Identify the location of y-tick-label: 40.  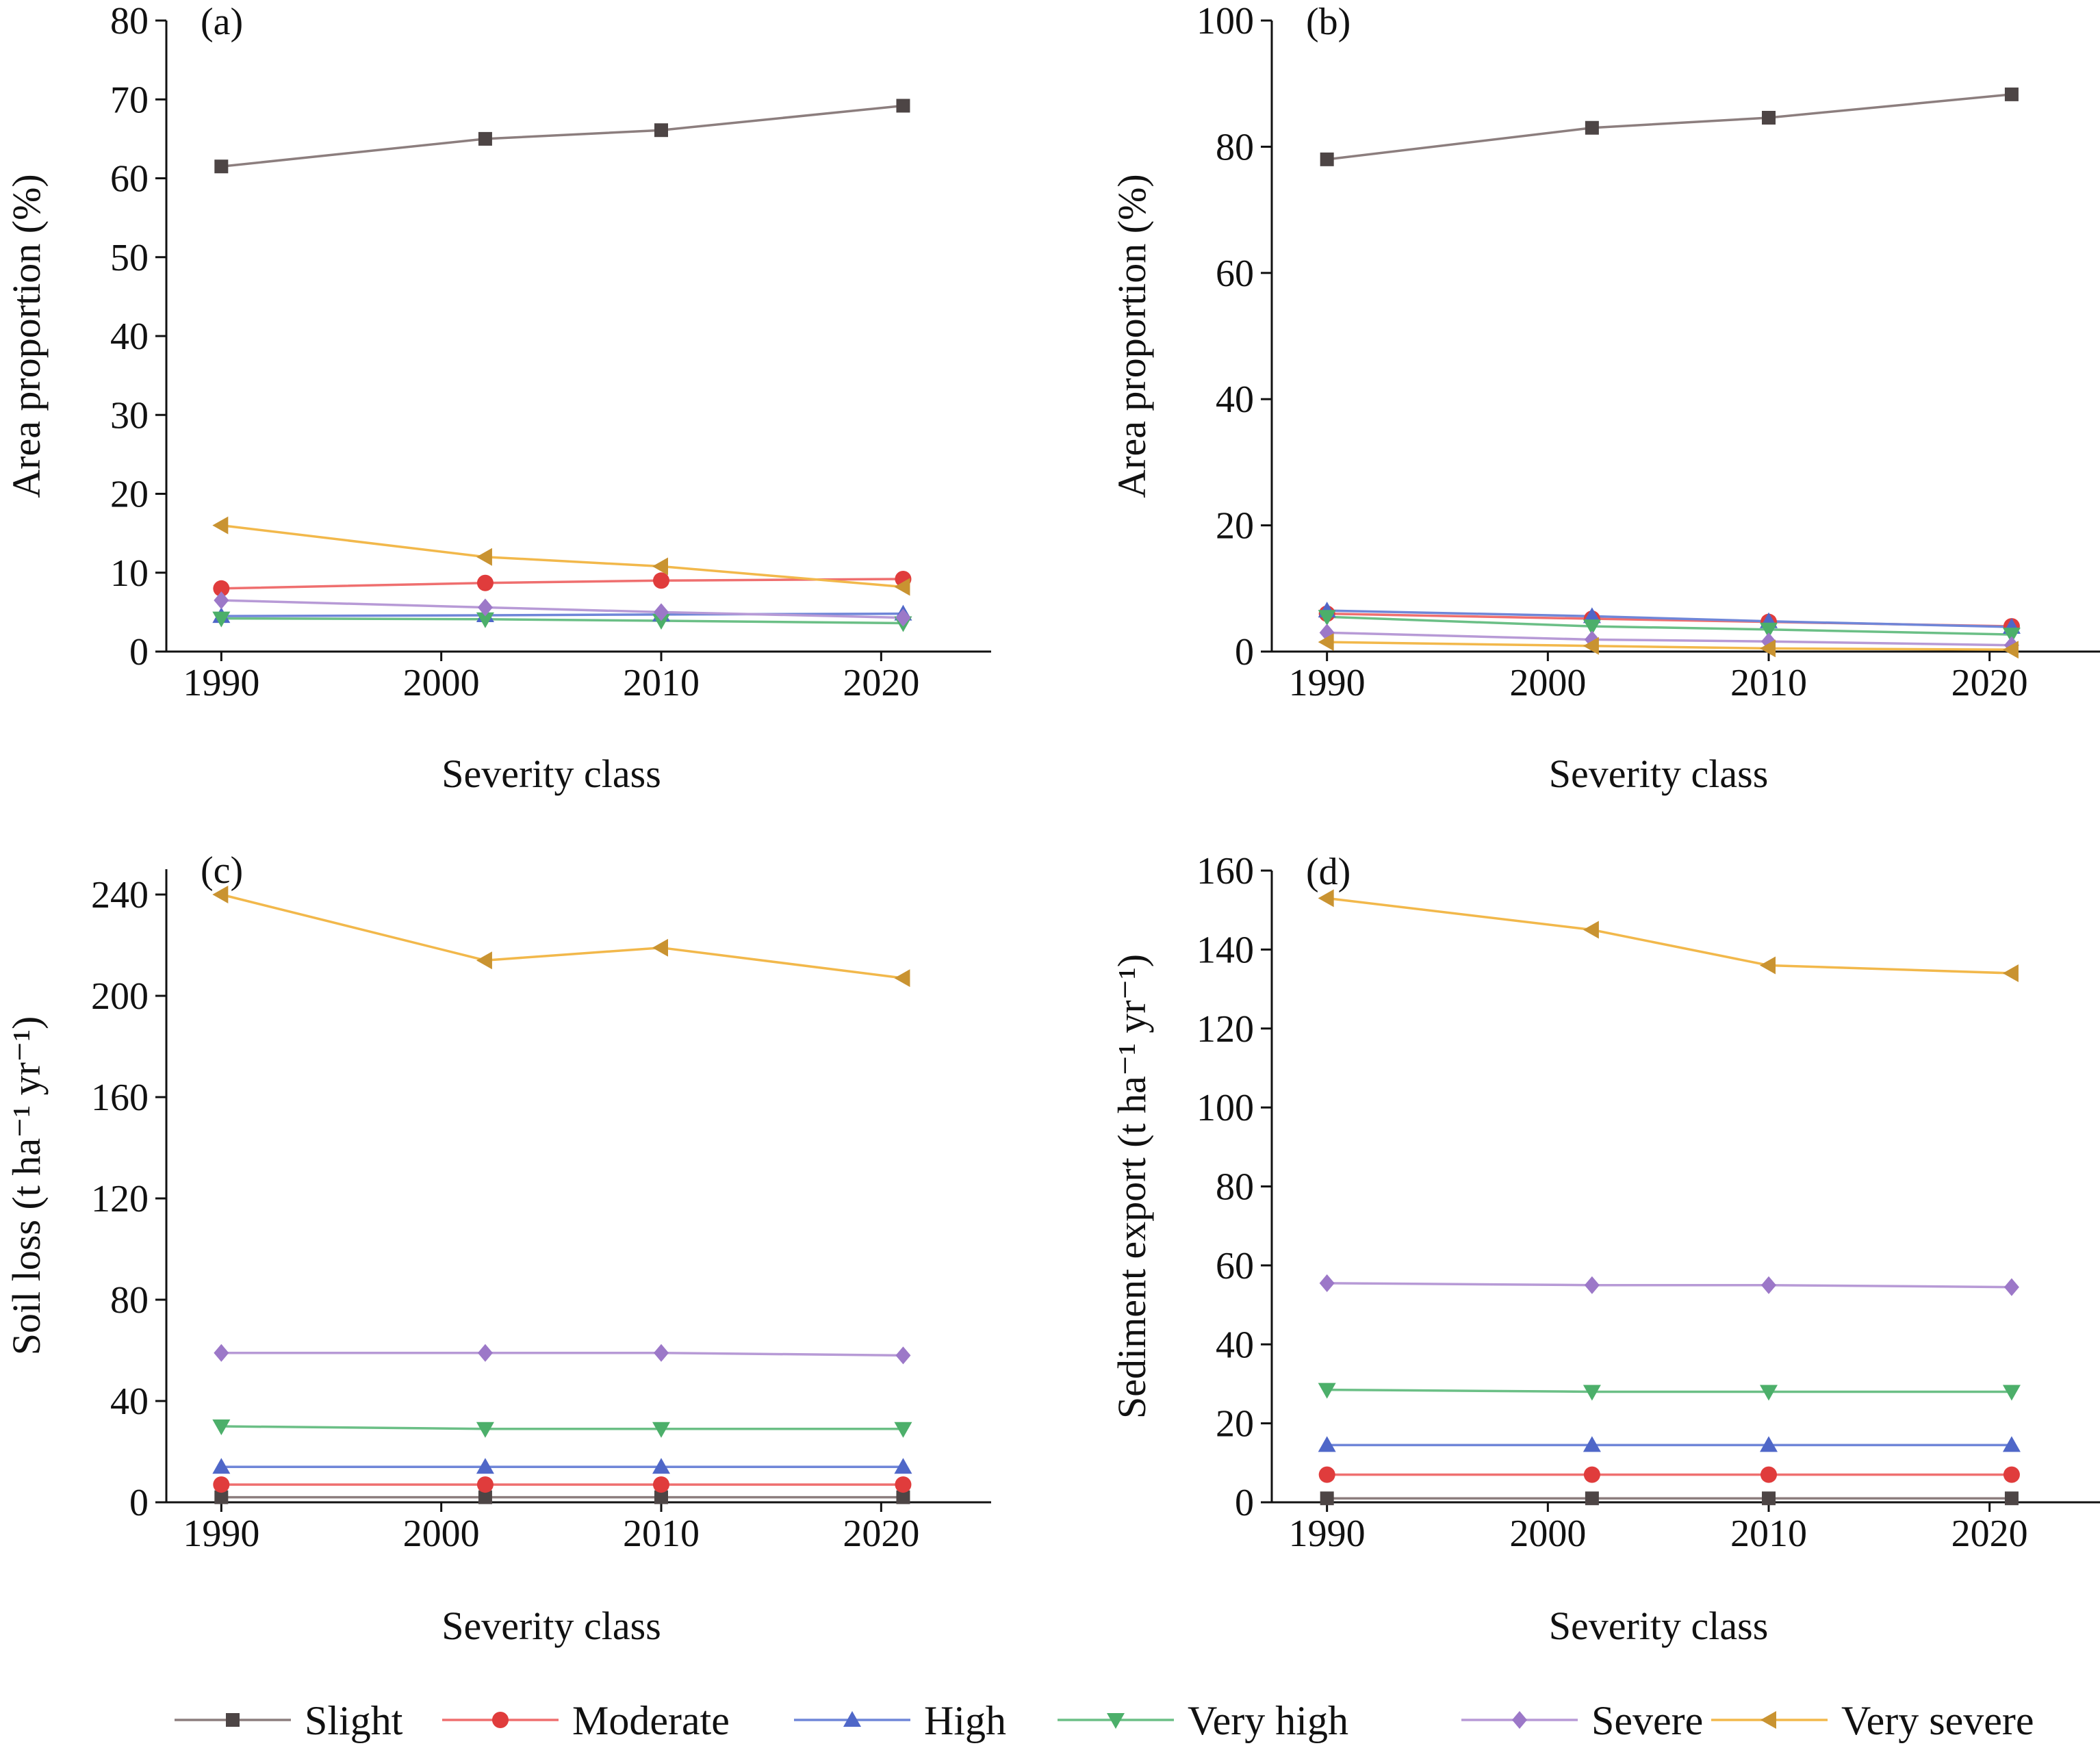
(1235, 1345).